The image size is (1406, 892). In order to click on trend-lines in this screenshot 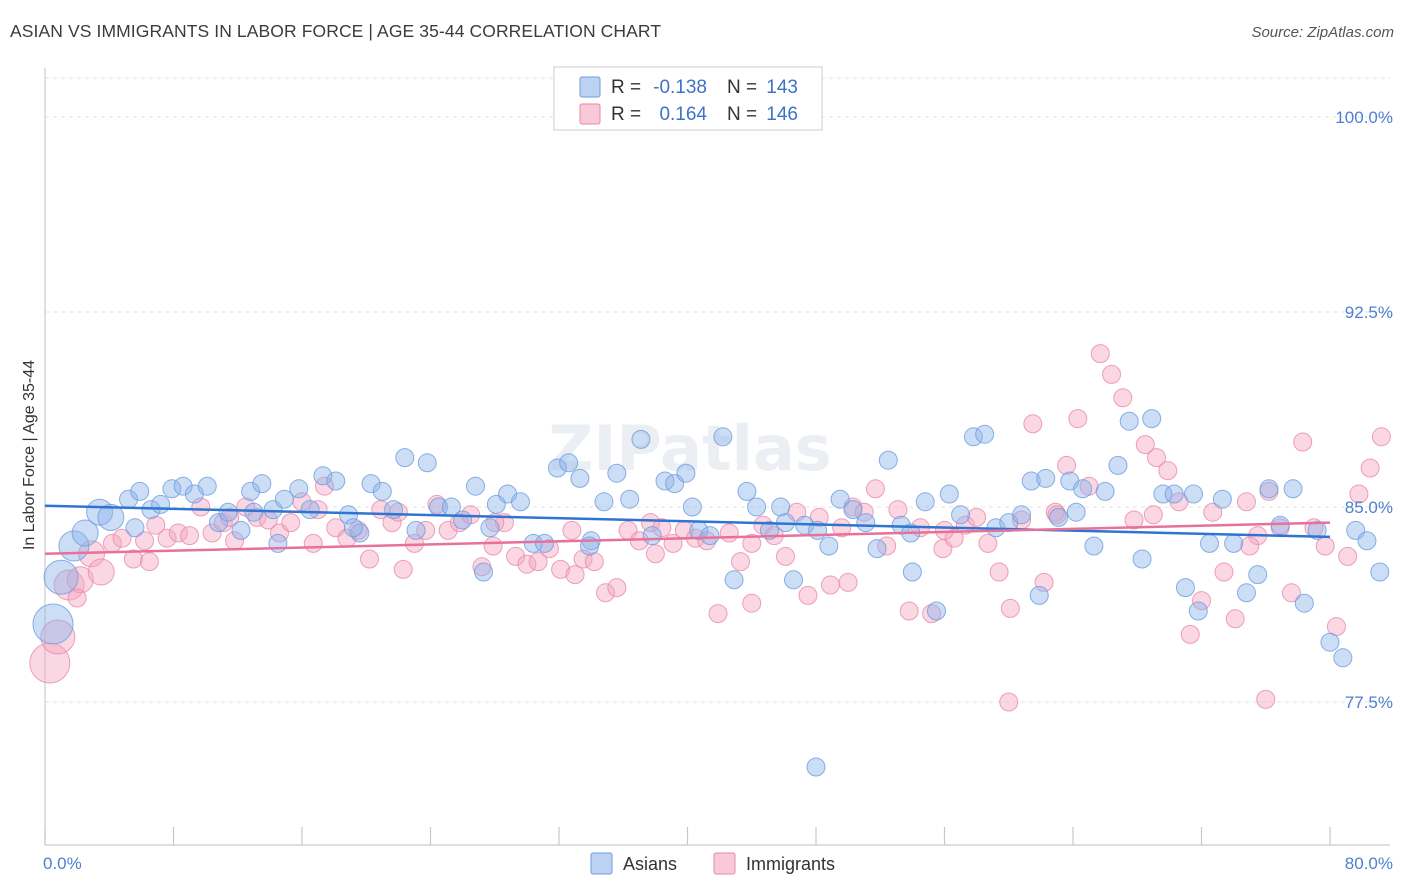, I will do `click(687, 530)`.